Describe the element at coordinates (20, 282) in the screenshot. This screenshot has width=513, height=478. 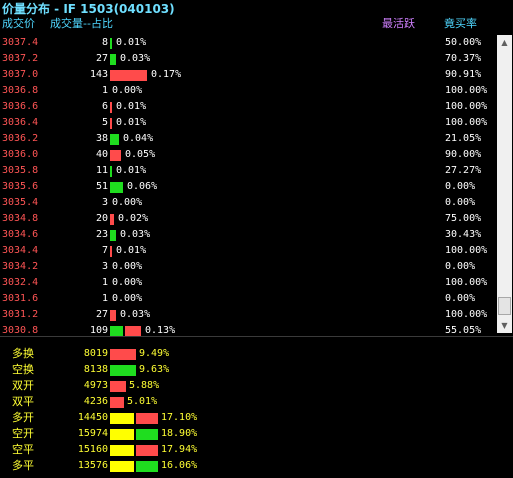
I see `row-price: 3032.4` at that location.